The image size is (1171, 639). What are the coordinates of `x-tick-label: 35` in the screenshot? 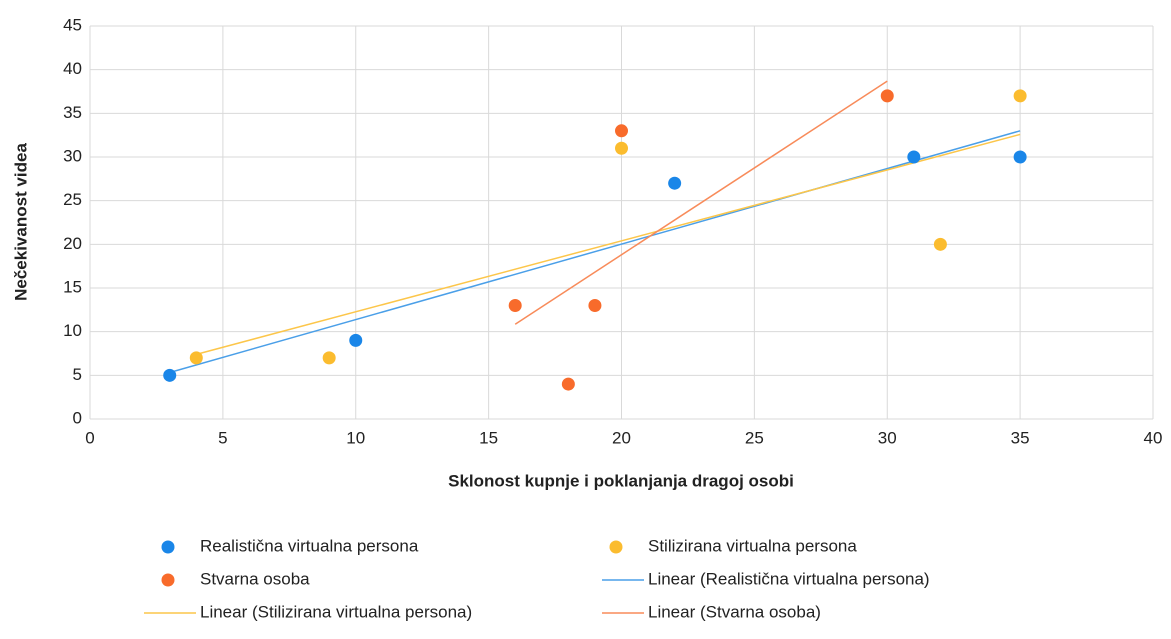 It's located at (1020, 437).